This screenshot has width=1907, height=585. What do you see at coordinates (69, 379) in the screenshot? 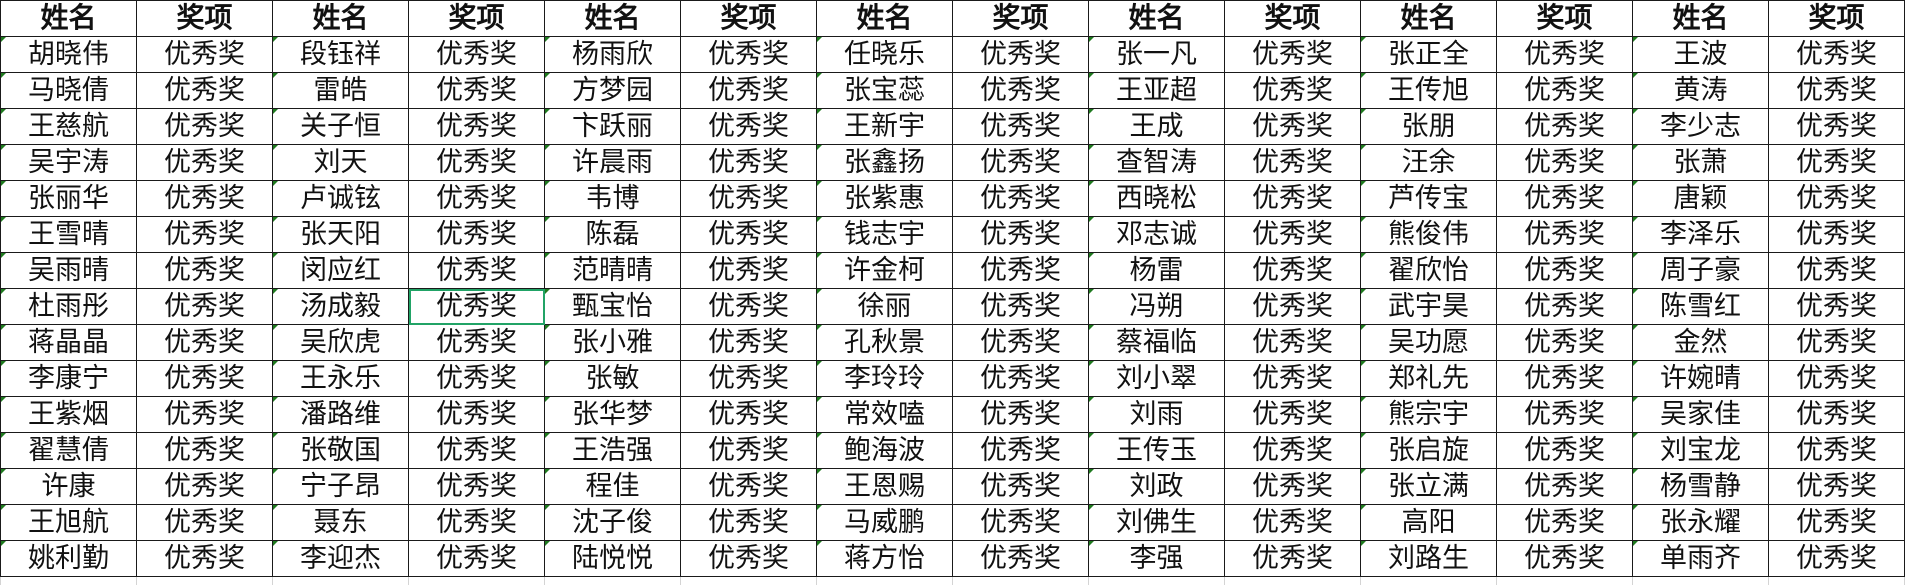
I see `name-cell: 李康宁` at bounding box center [69, 379].